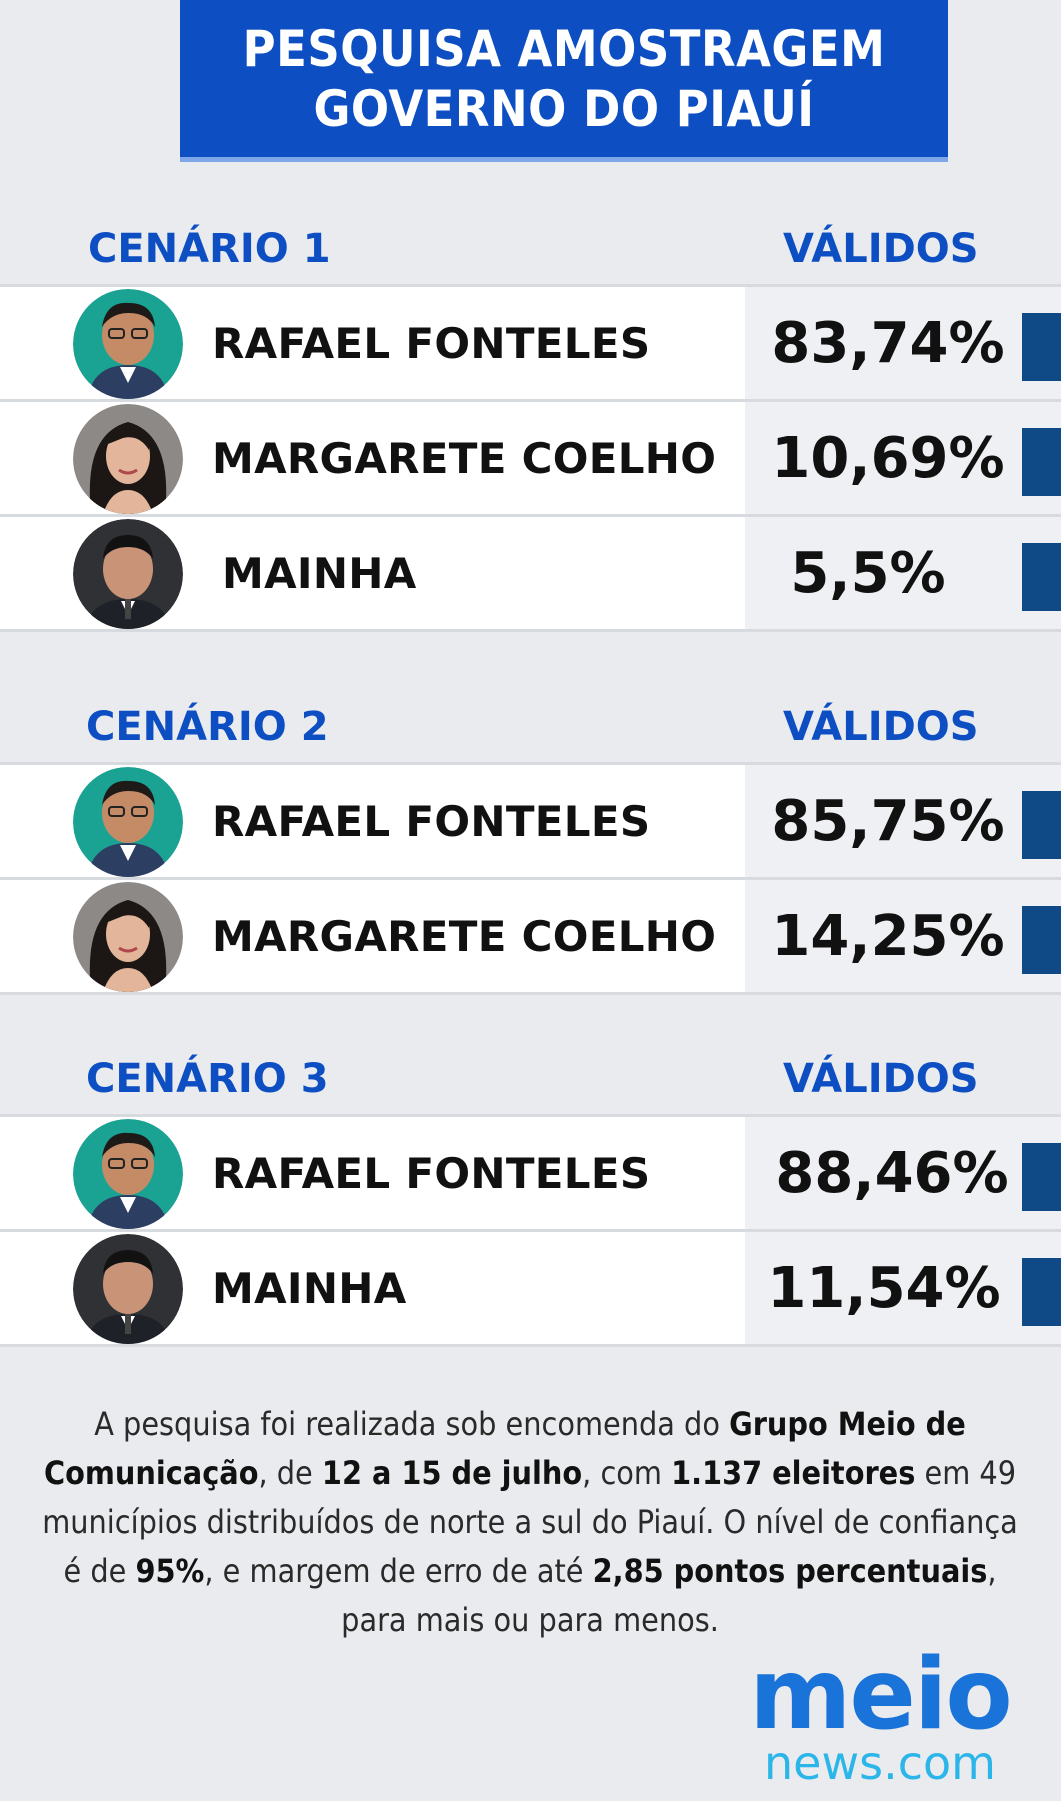 The width and height of the screenshot is (1061, 1801). What do you see at coordinates (888, 343) in the screenshot?
I see `candidate-percentage: 83,74%` at bounding box center [888, 343].